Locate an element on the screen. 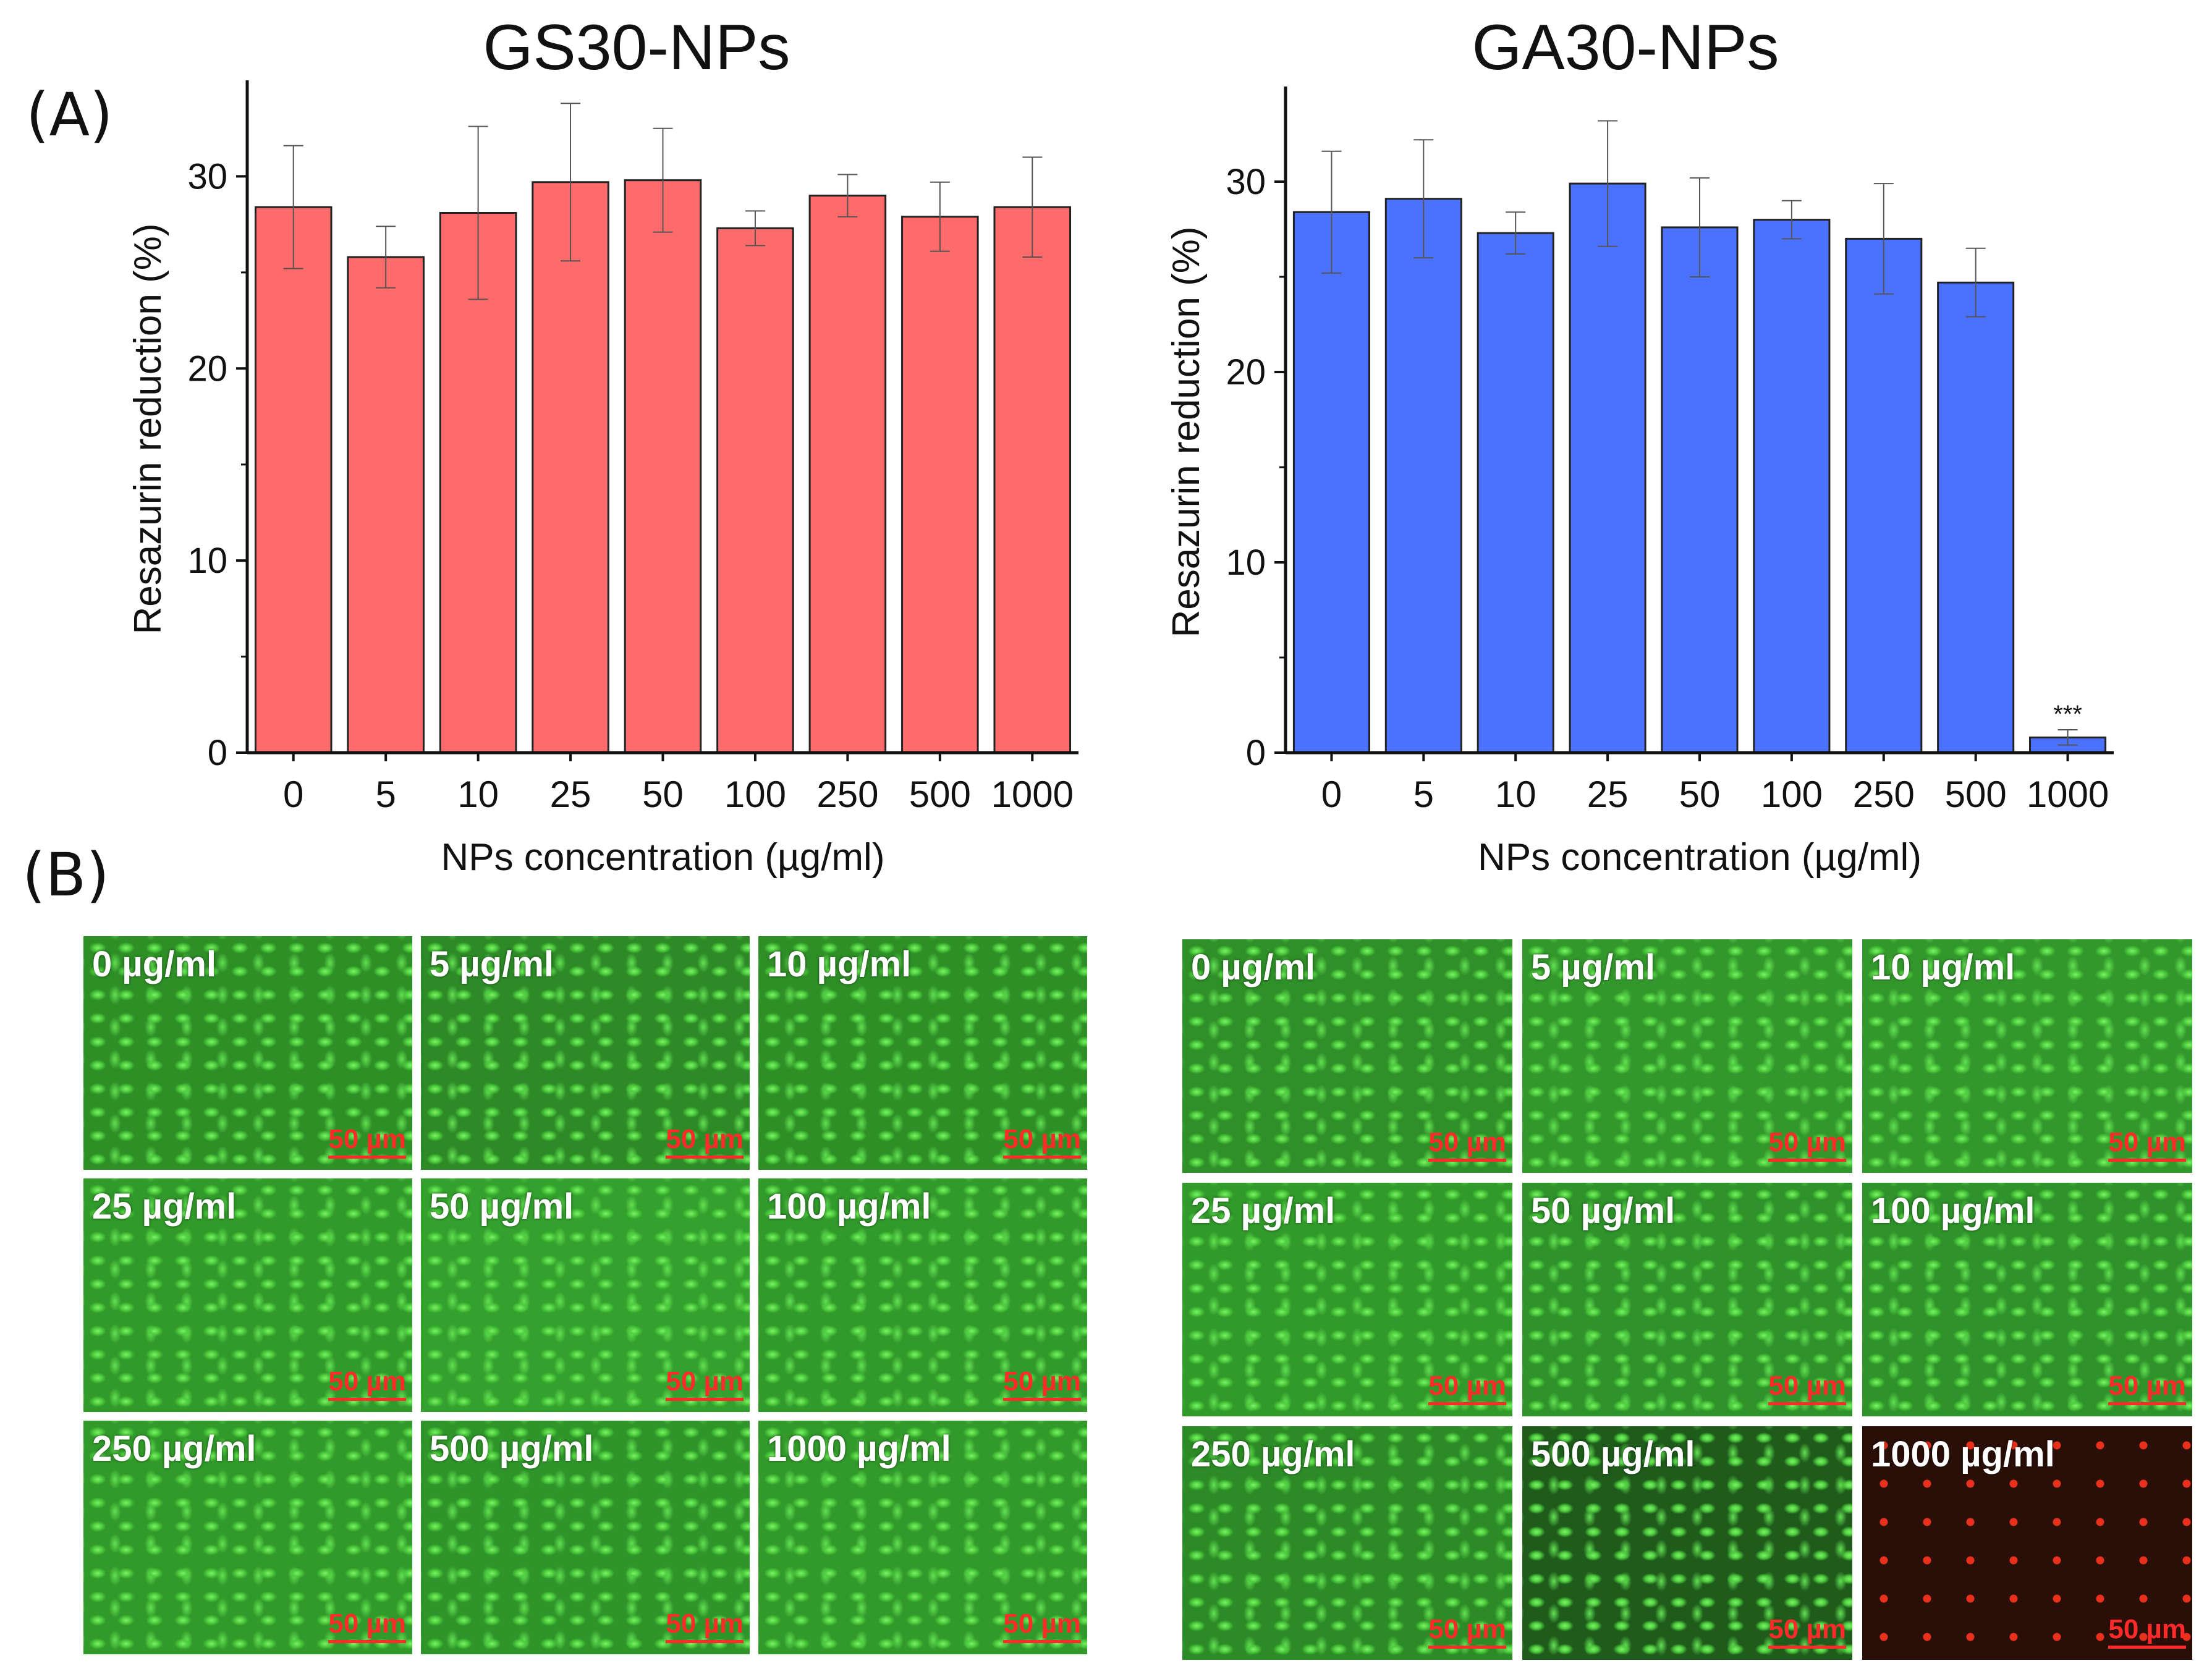  micrograph-label: 10 µg/ml is located at coordinates (1943, 967).